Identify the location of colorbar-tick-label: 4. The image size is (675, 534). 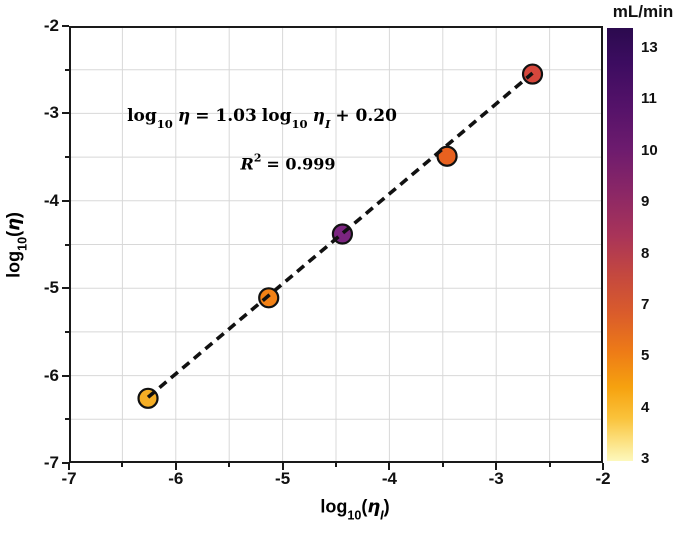
(645, 407).